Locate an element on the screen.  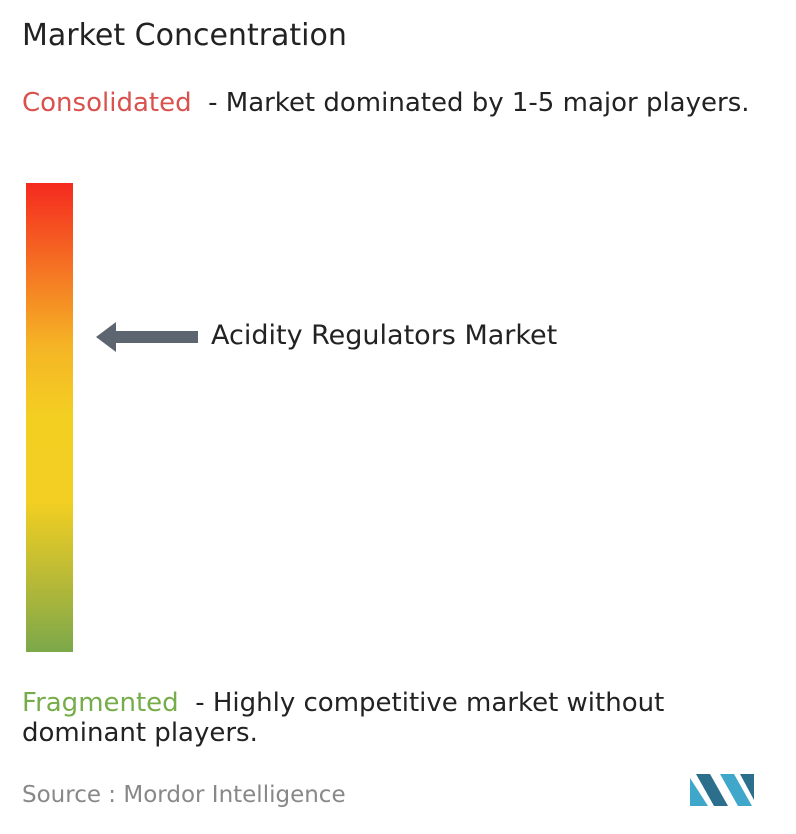
concentration-gradient is located at coordinates (49, 417).